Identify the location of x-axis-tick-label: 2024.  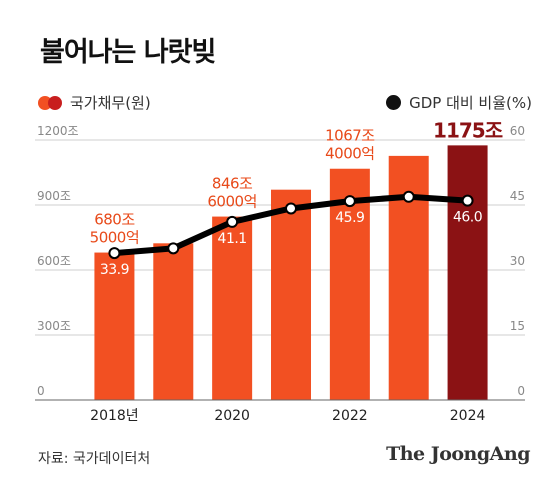
(468, 416).